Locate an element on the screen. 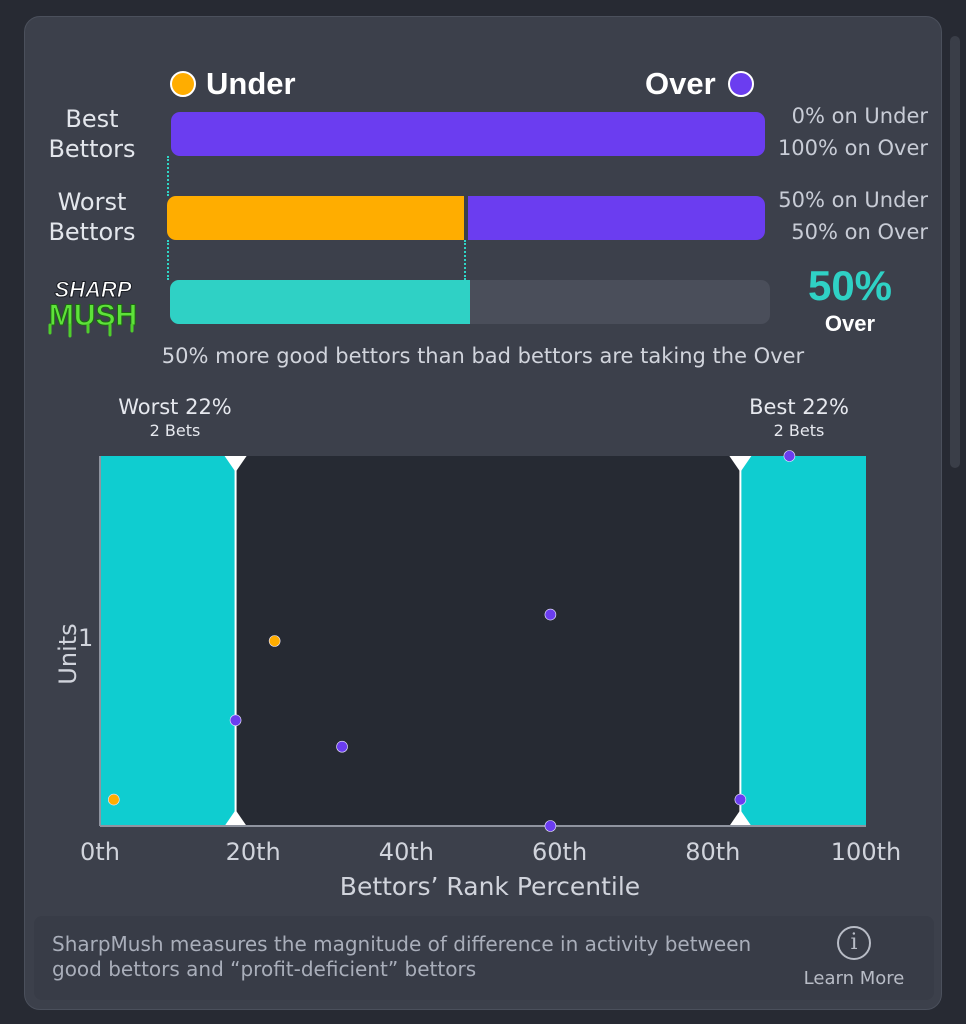 This screenshot has height=1024, width=966. best-range-label: Best 22% 2 Bets is located at coordinates (799, 417).